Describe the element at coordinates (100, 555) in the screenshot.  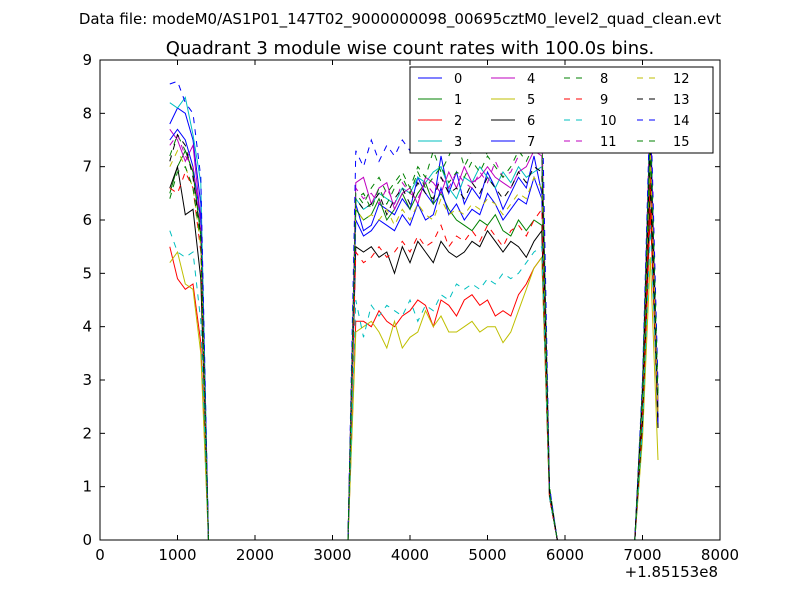
I see `x-tick-label: 0` at that location.